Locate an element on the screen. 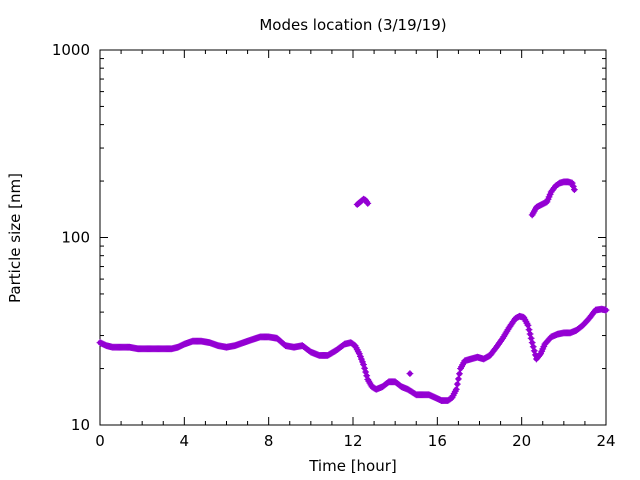 This screenshot has height=480, width=640. y-tick-label: 100 is located at coordinates (75, 238).